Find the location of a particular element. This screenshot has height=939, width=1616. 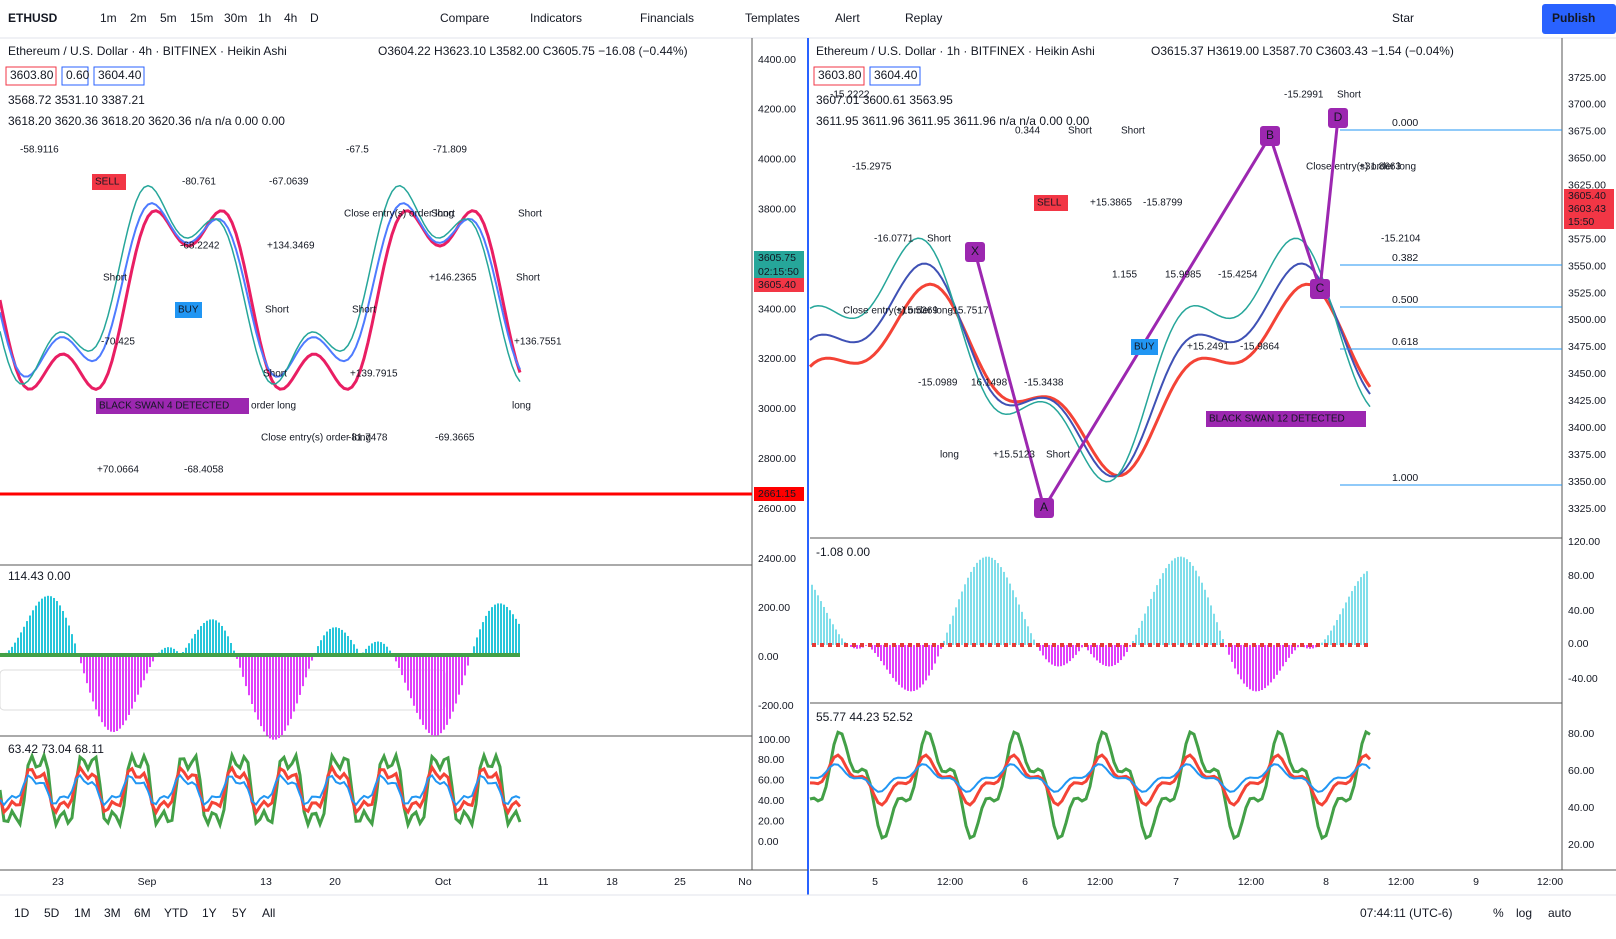

trade-annotation: 1.155 is located at coordinates (1124, 275).